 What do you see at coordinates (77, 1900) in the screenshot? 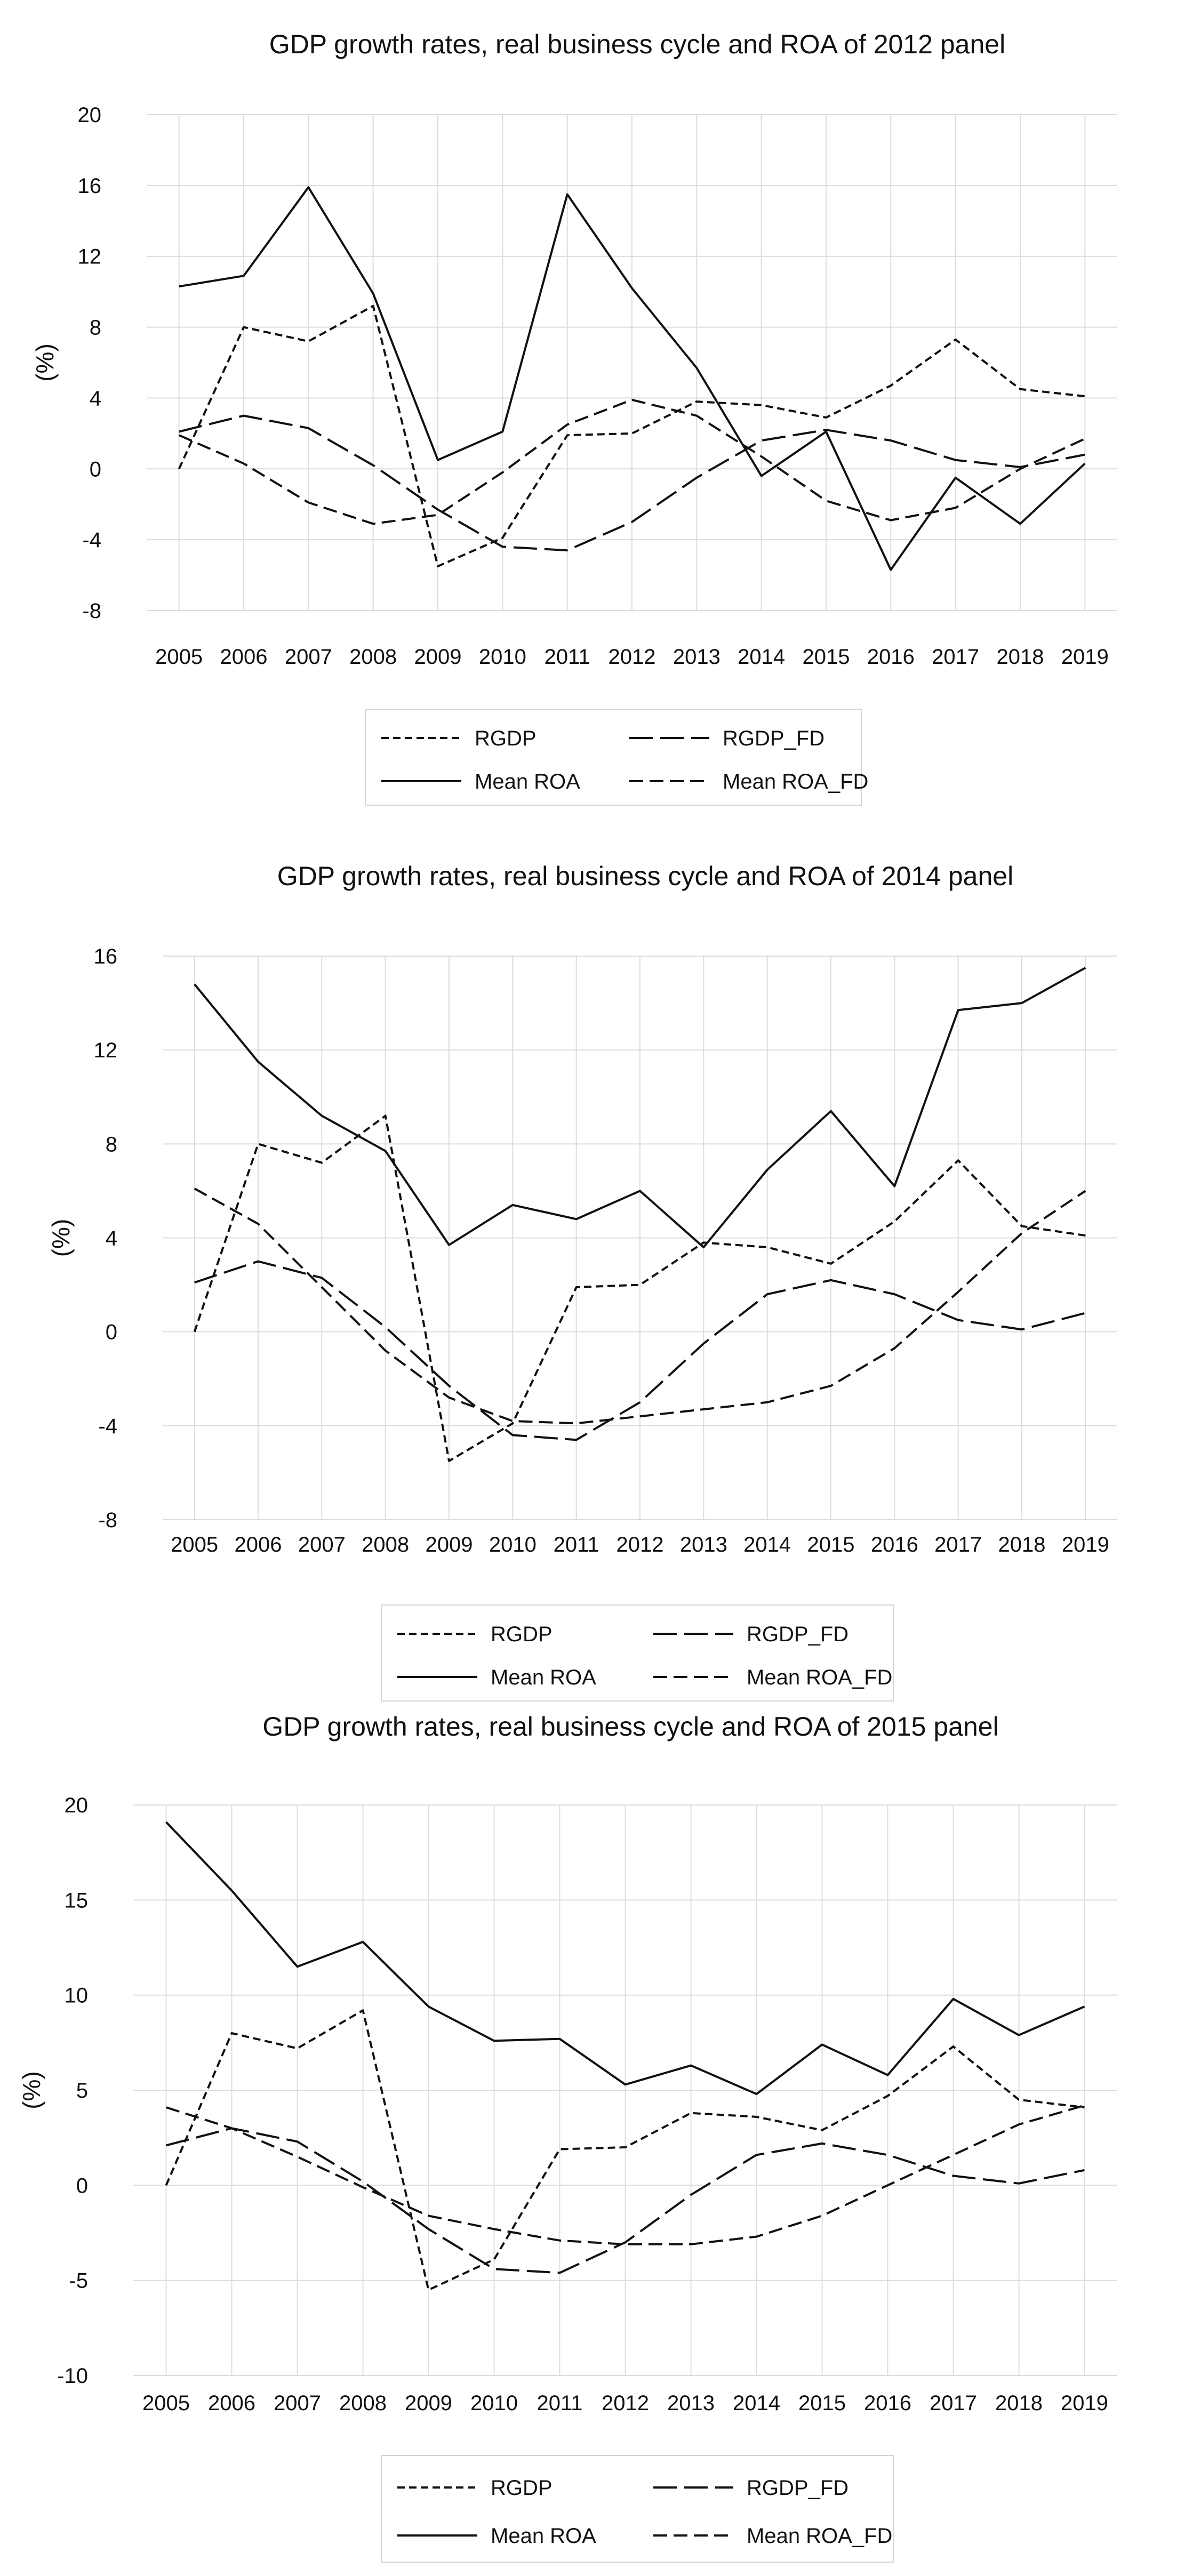
I see `y-tick-label: 15` at bounding box center [77, 1900].